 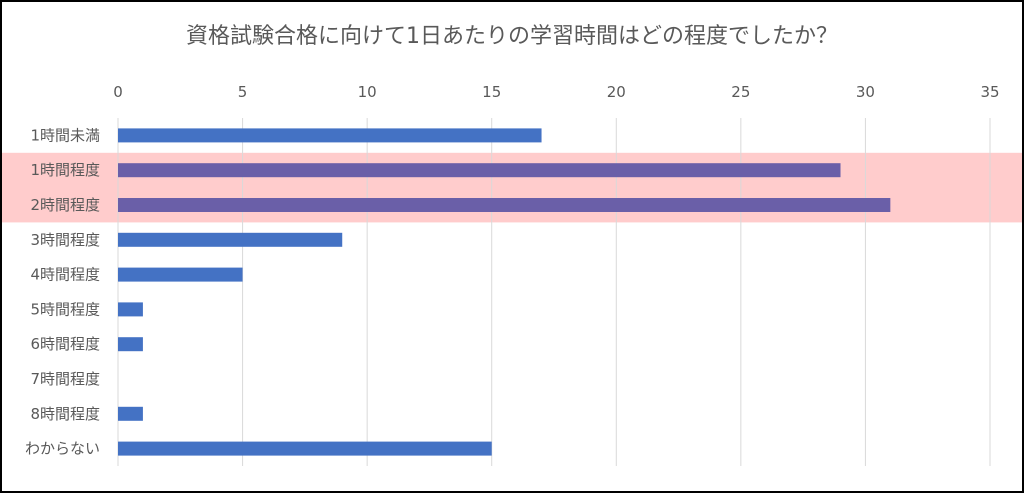 What do you see at coordinates (512, 36) in the screenshot?
I see `chart-title: 資格試験合格に向けて1日あたりの学習時間はどの程度でしたか？` at bounding box center [512, 36].